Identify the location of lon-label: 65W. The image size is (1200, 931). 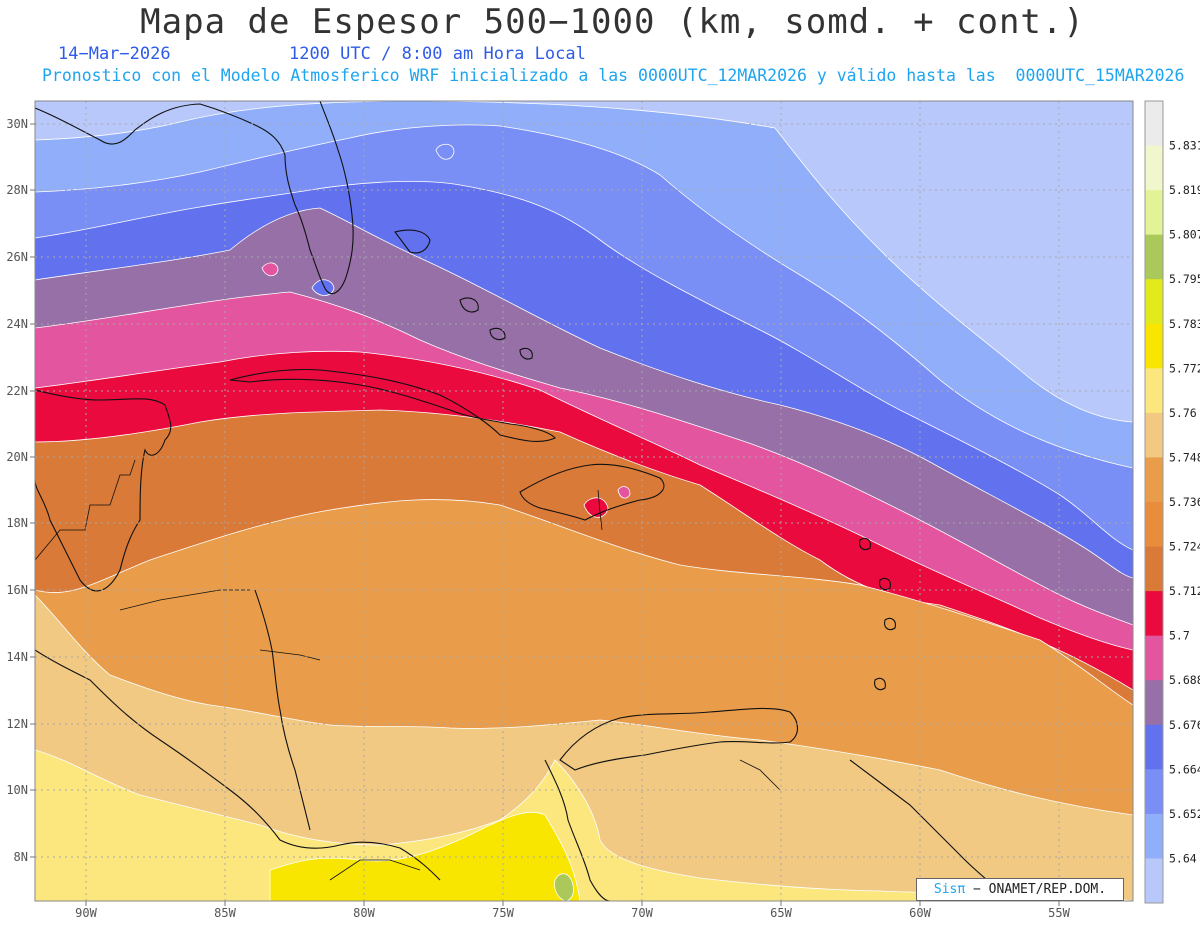
(781, 913).